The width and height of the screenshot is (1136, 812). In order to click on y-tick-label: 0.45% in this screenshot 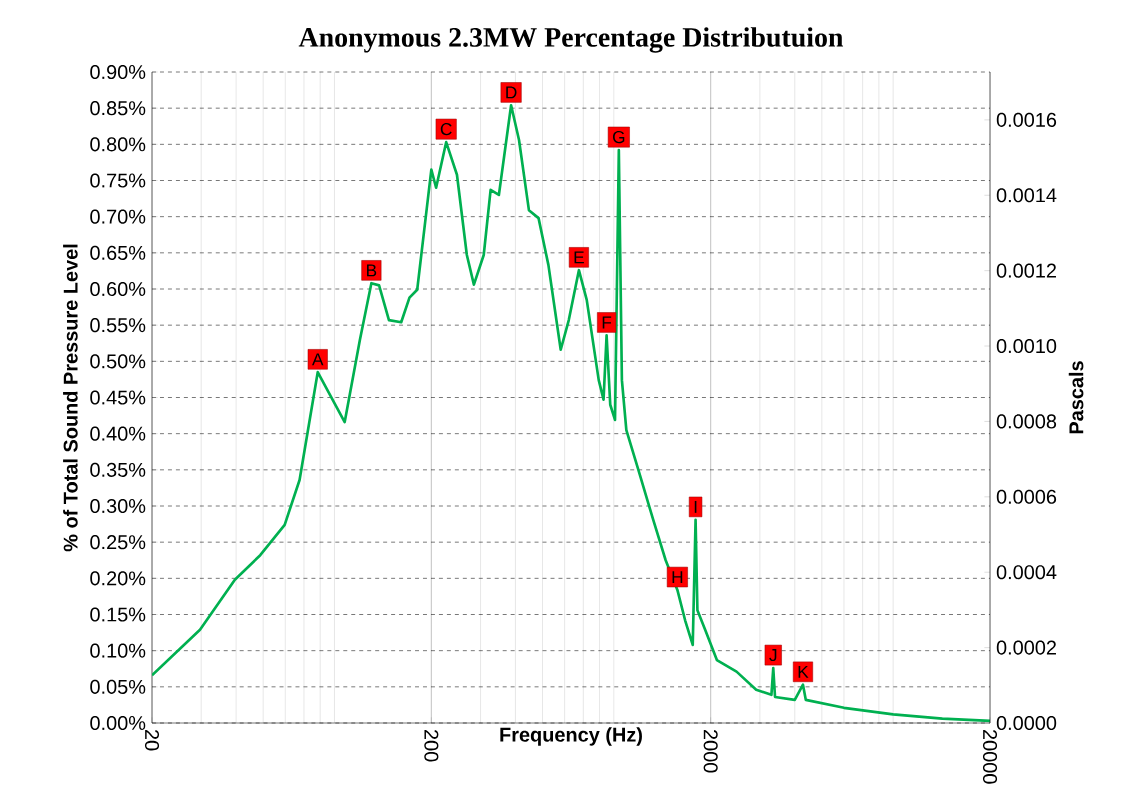, I will do `click(118, 397)`.